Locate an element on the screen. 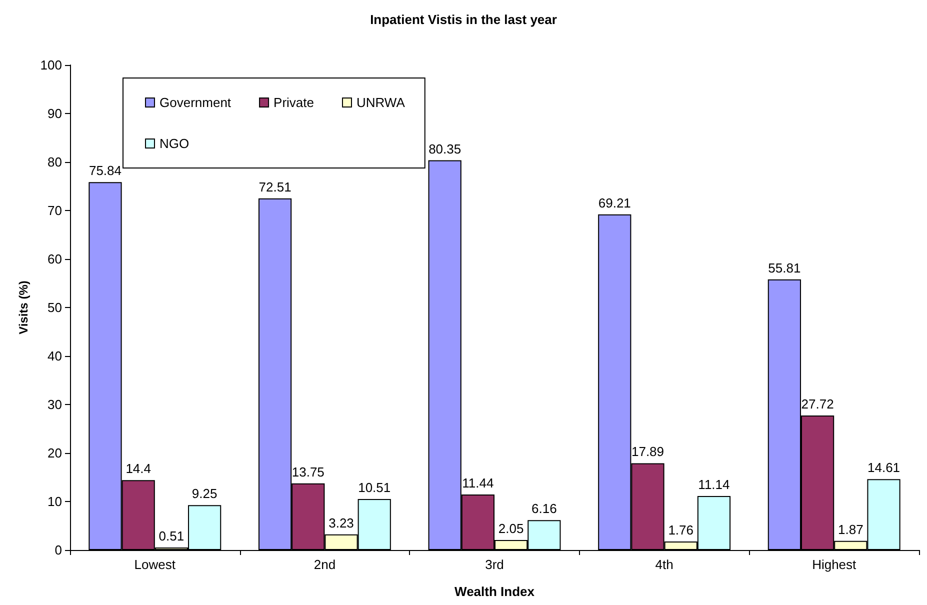  data-label: 14.61 is located at coordinates (883, 468).